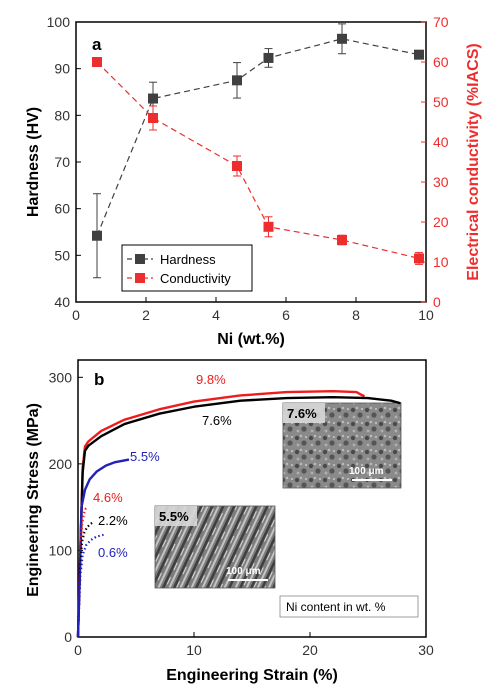  What do you see at coordinates (253, 310) in the screenshot?
I see `x-axis-ticks-a: 0 2 4 6 8 10` at bounding box center [253, 310].